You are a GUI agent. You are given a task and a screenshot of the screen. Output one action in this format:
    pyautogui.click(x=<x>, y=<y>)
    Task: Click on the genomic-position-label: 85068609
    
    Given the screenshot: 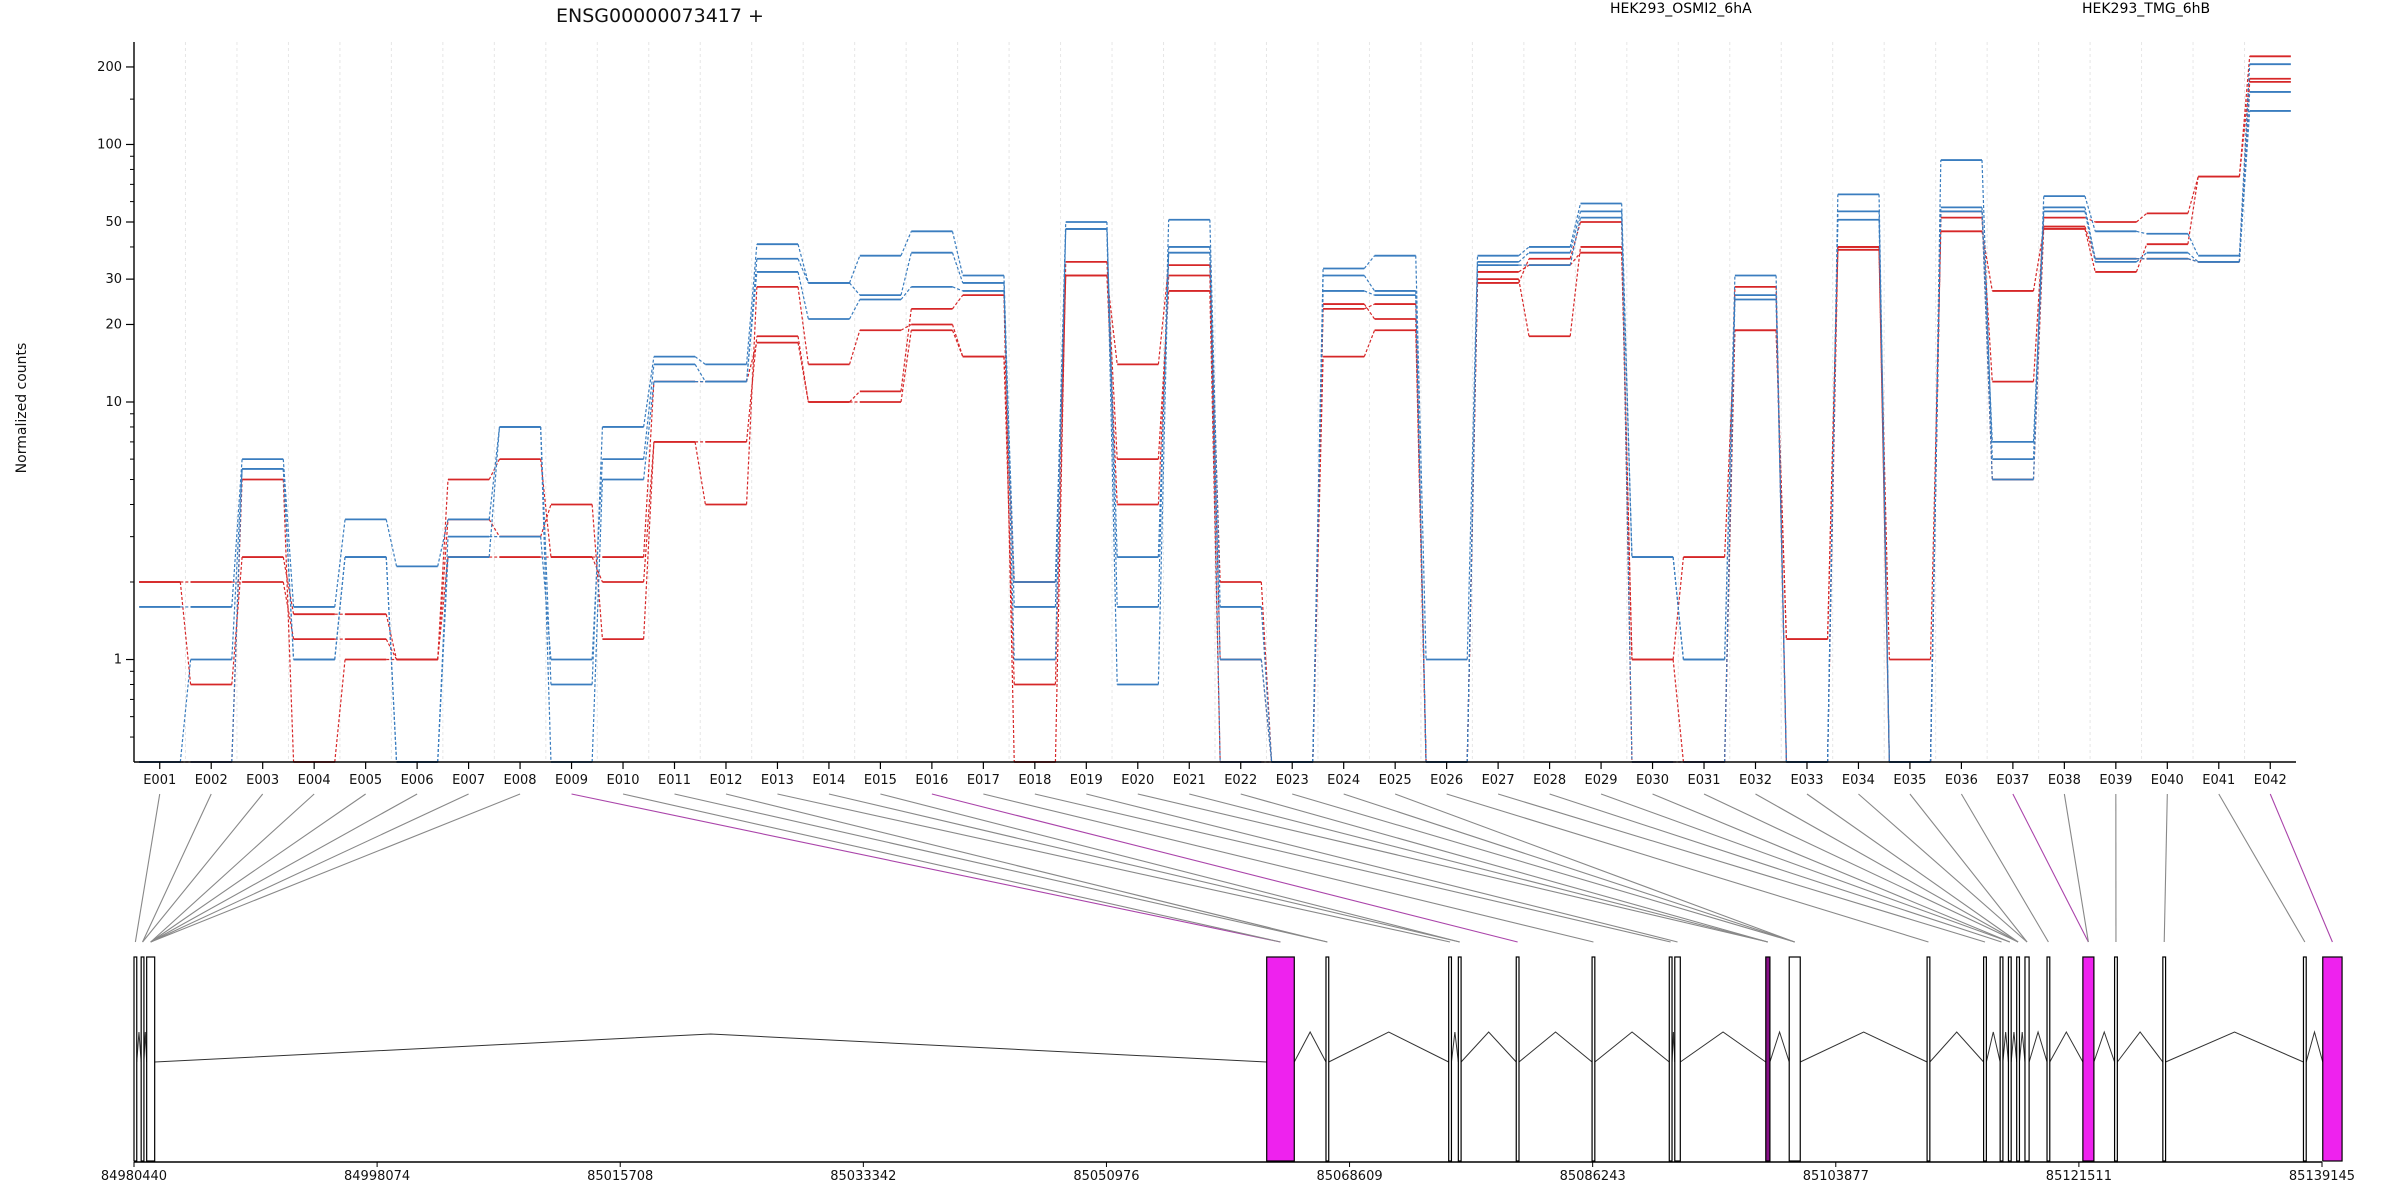 What is the action you would take?
    pyautogui.click(x=1349, y=1176)
    